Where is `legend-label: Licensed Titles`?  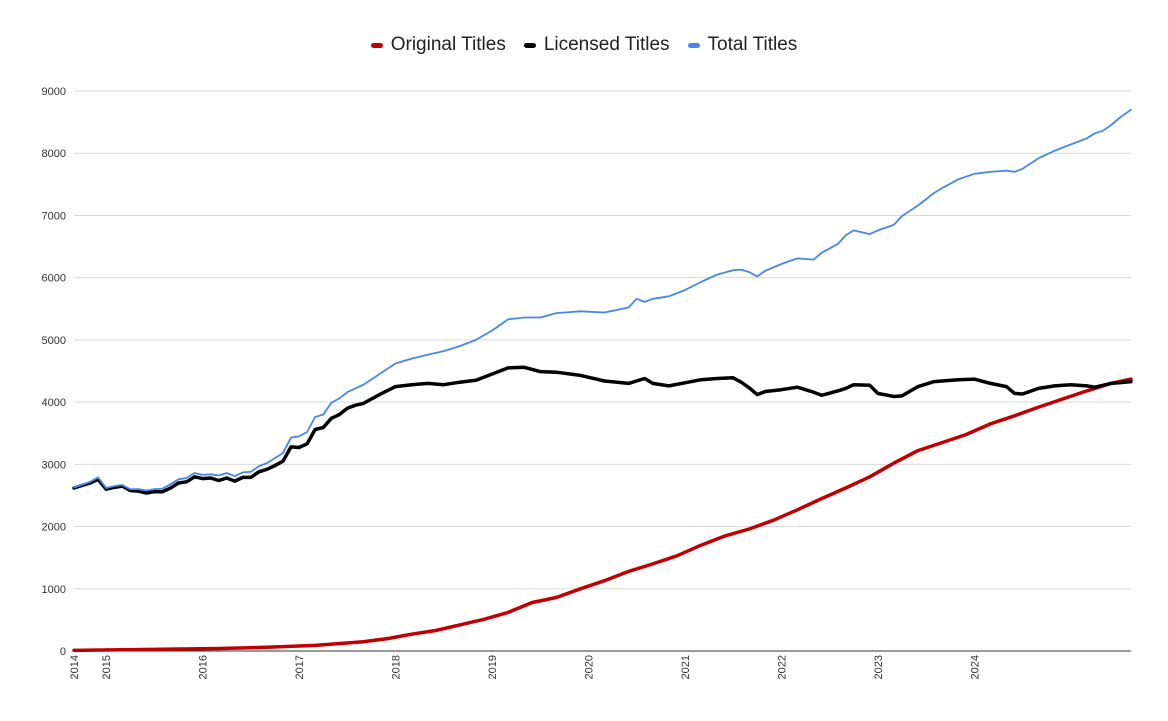
legend-label: Licensed Titles is located at coordinates (606, 44).